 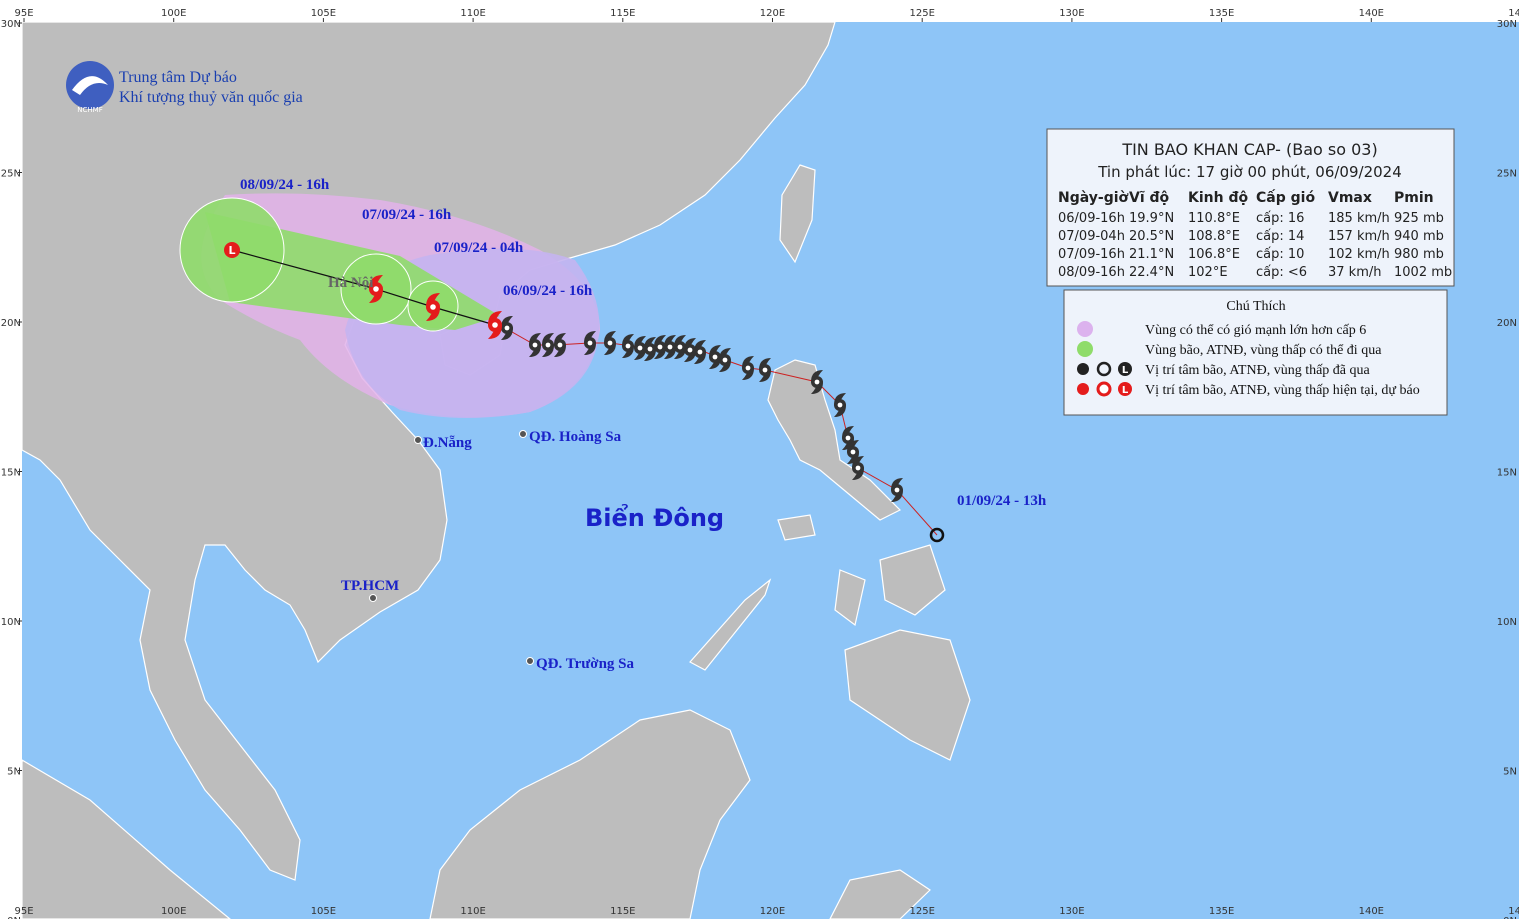 What do you see at coordinates (1214, 236) in the screenshot?
I see `table-cell: 108.8°E` at bounding box center [1214, 236].